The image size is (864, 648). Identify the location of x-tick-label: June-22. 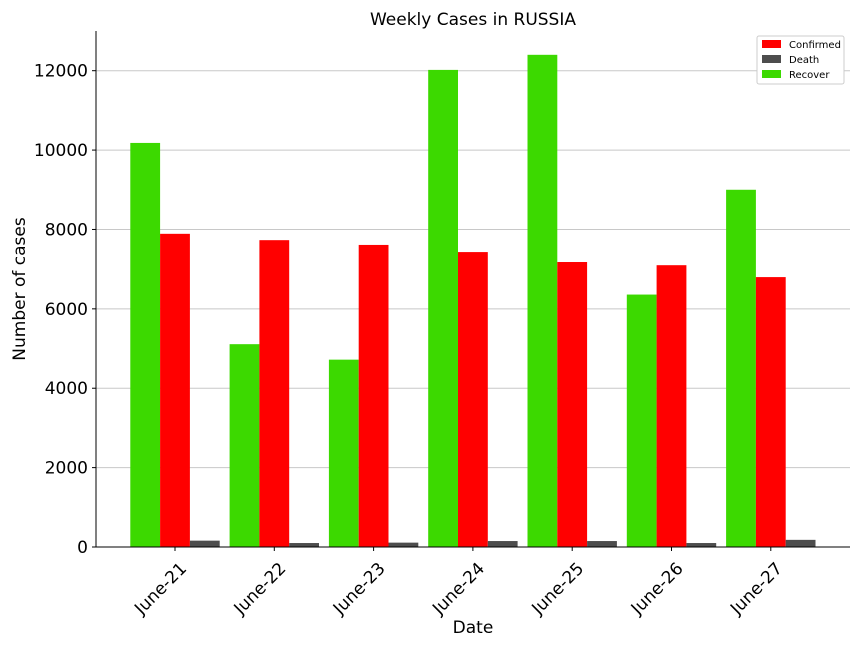
(260, 589).